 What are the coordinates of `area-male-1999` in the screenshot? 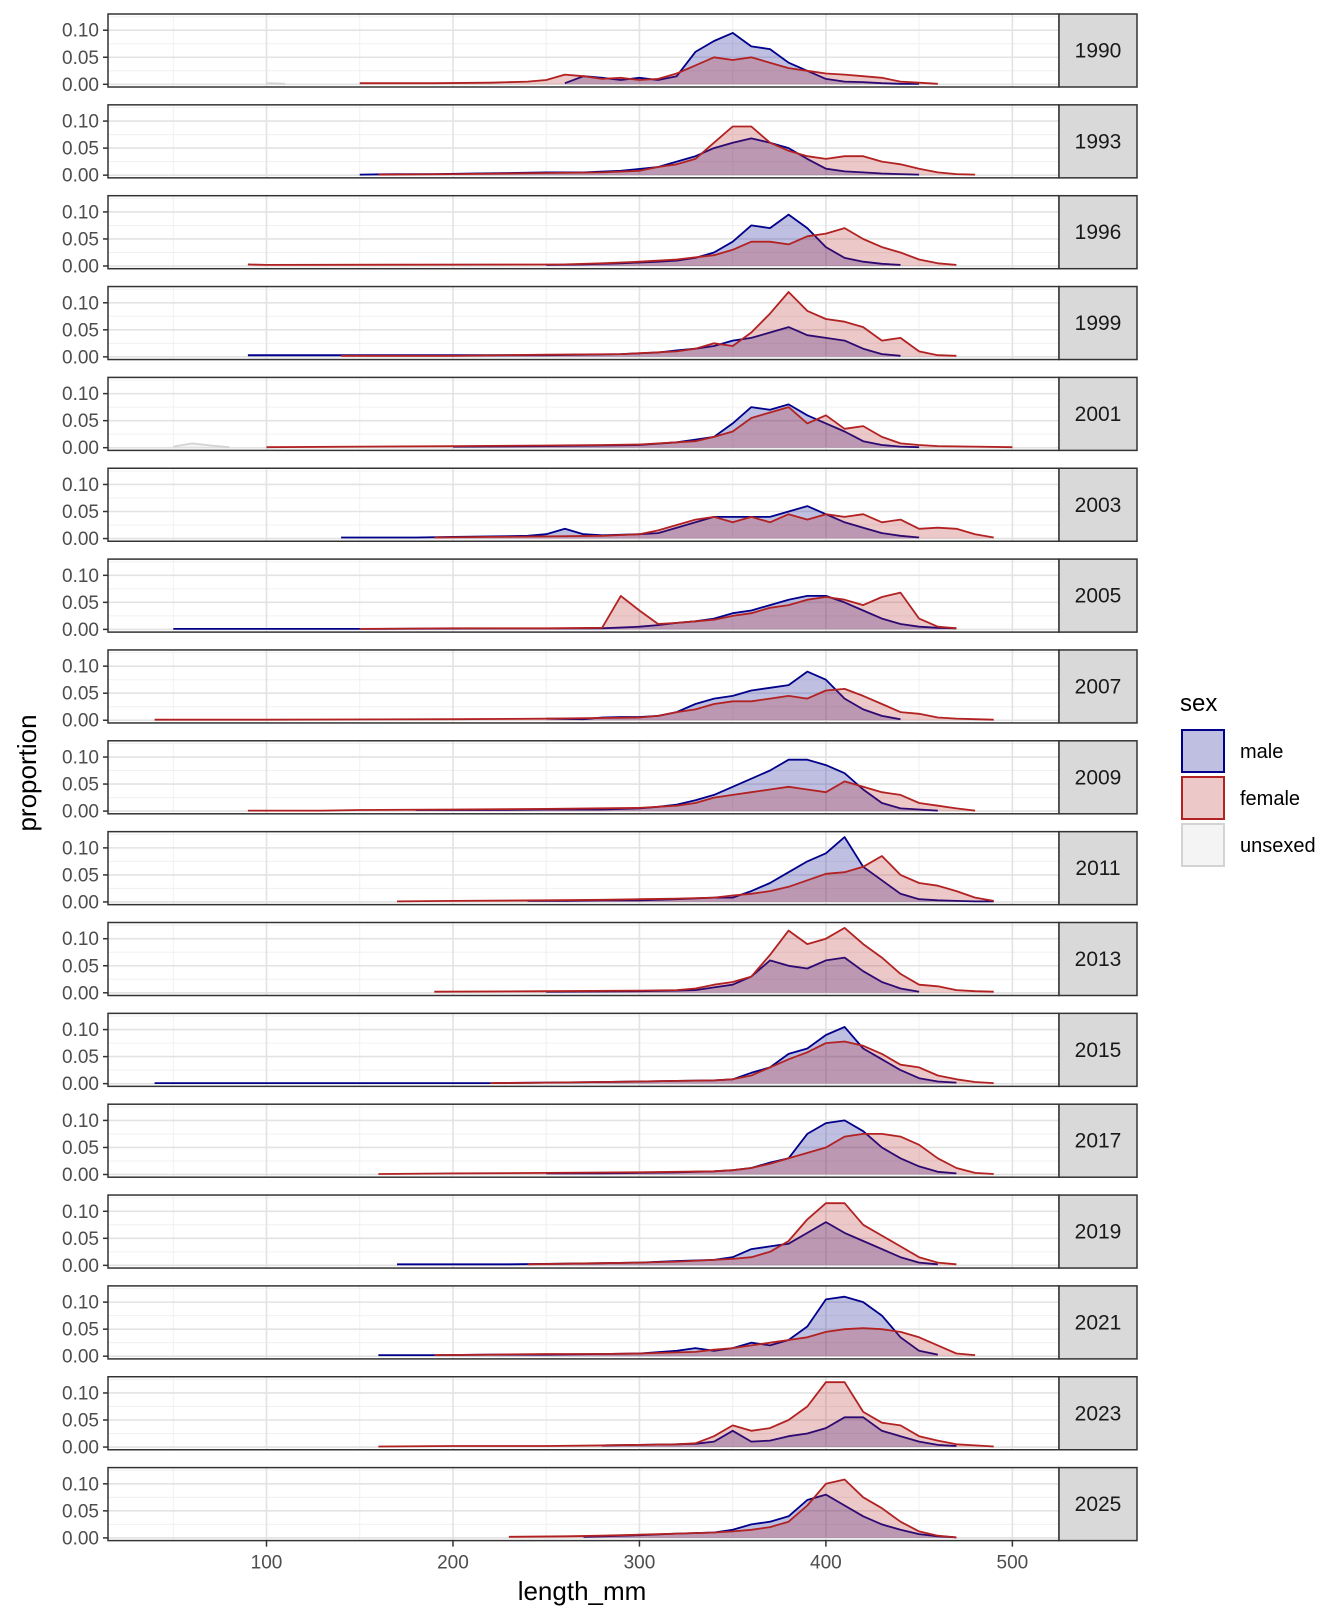 It's located at (574, 342).